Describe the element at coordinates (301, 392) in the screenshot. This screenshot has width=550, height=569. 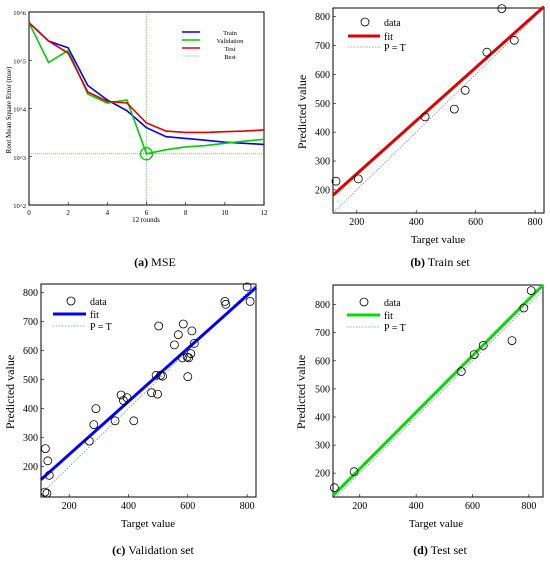
I see `test-ylabel: Predicted value` at that location.